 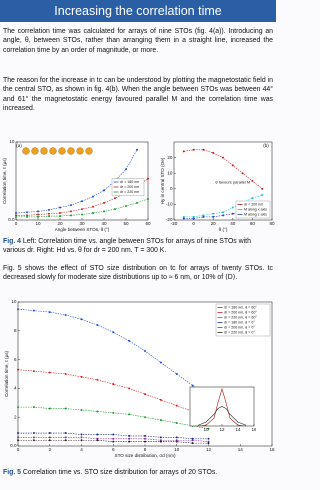 I want to click on legend-label: dr = 180 nm, so click(x=129, y=182).